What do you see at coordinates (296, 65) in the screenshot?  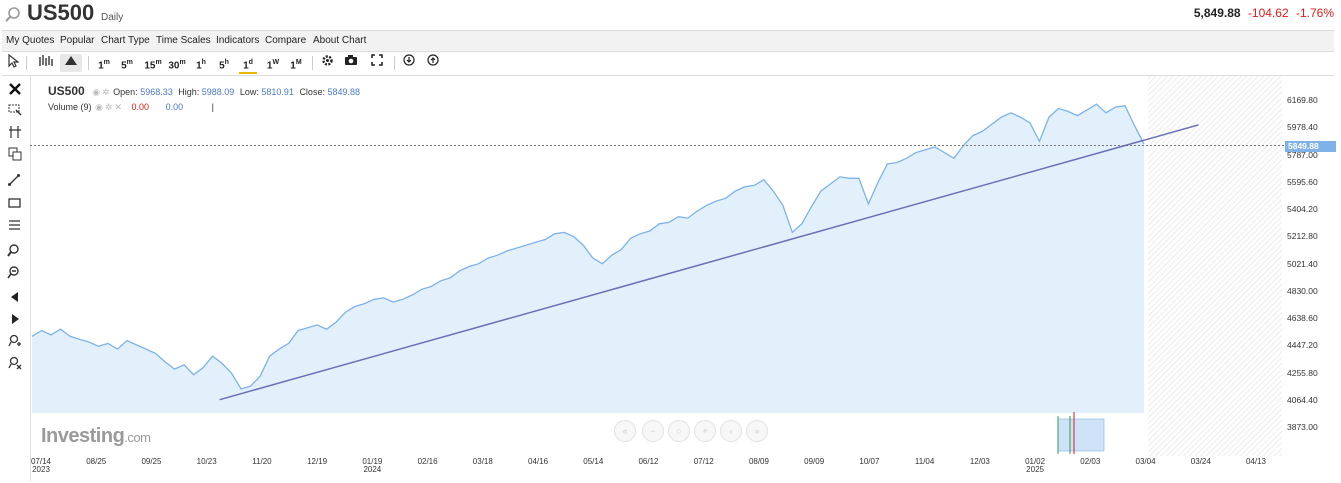 I see `timeframe-1mo: 1M` at bounding box center [296, 65].